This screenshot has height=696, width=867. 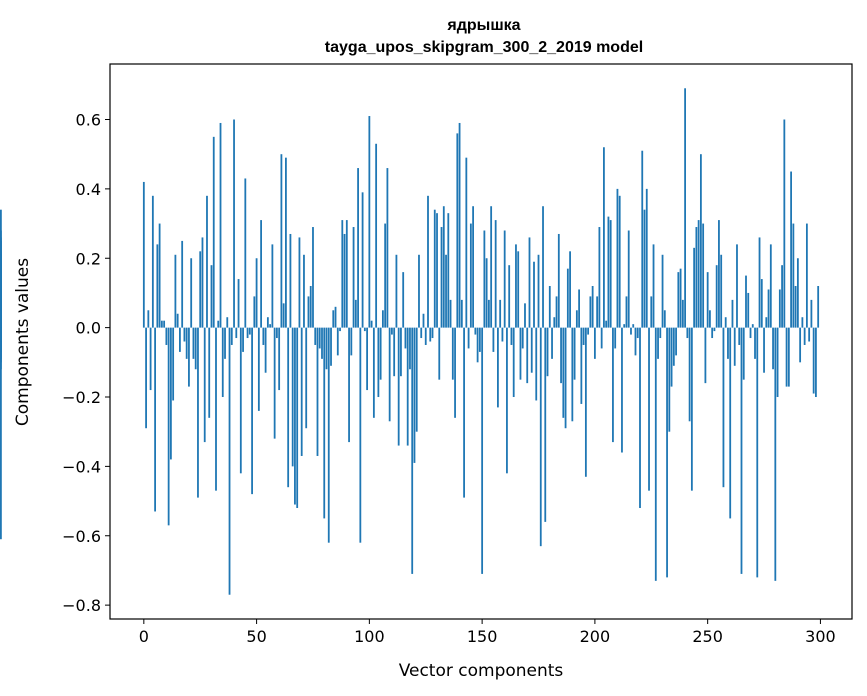 What do you see at coordinates (369, 636) in the screenshot?
I see `x-tick-label: 100` at bounding box center [369, 636].